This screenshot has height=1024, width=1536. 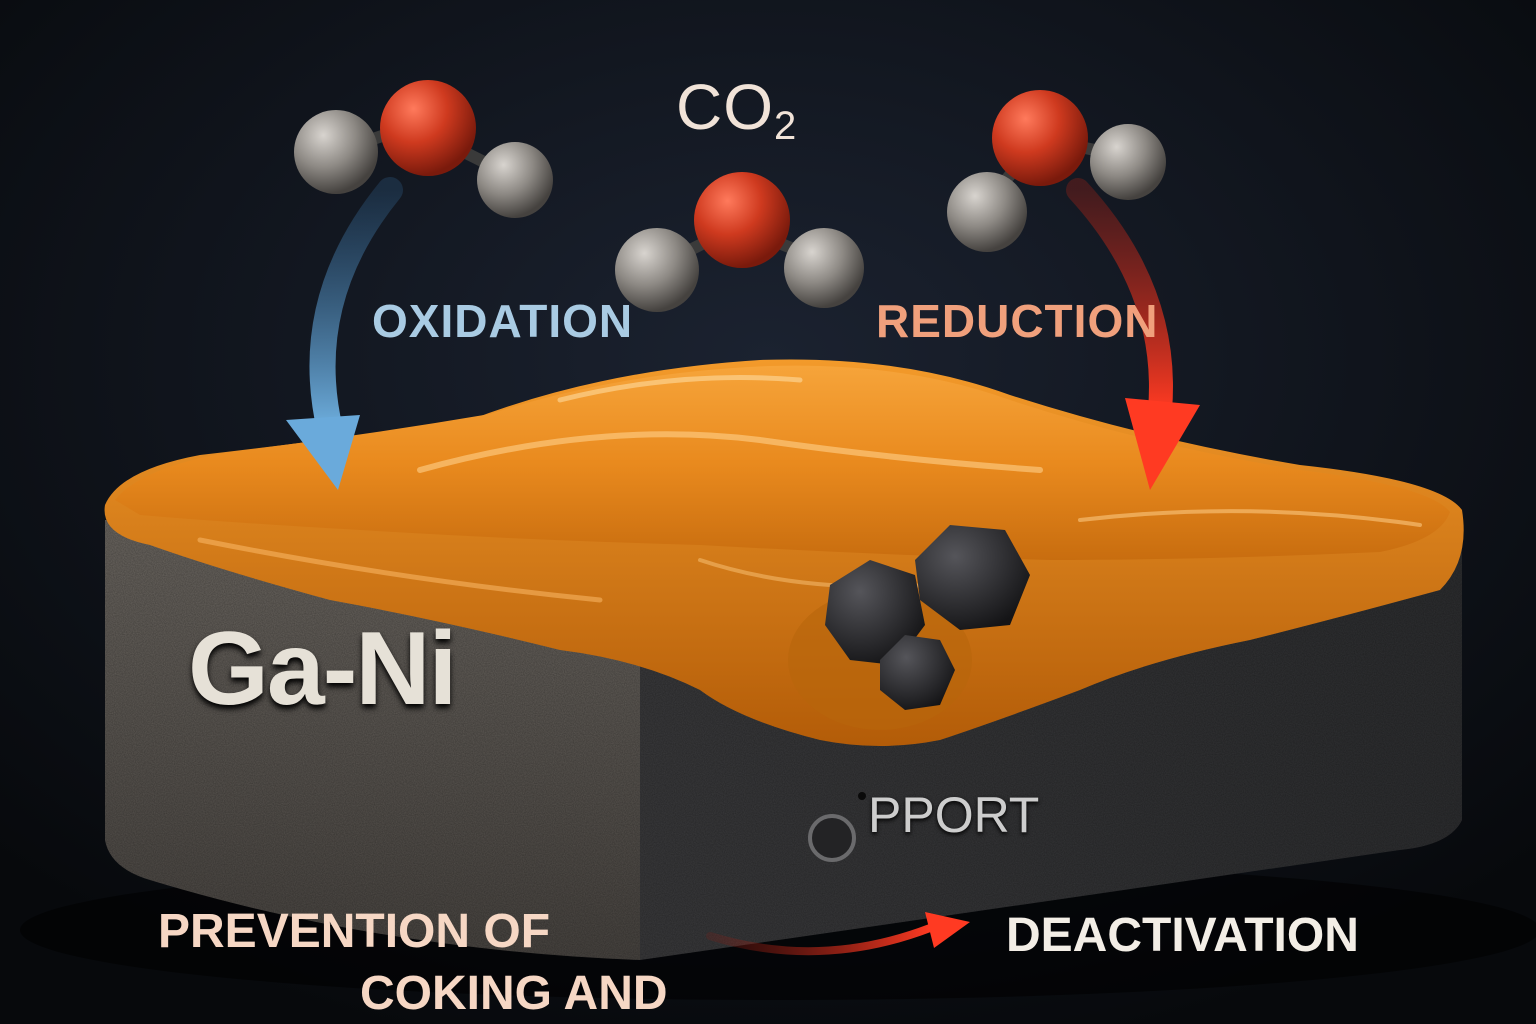 I want to click on reduction-arrow, so click(x=1133, y=334).